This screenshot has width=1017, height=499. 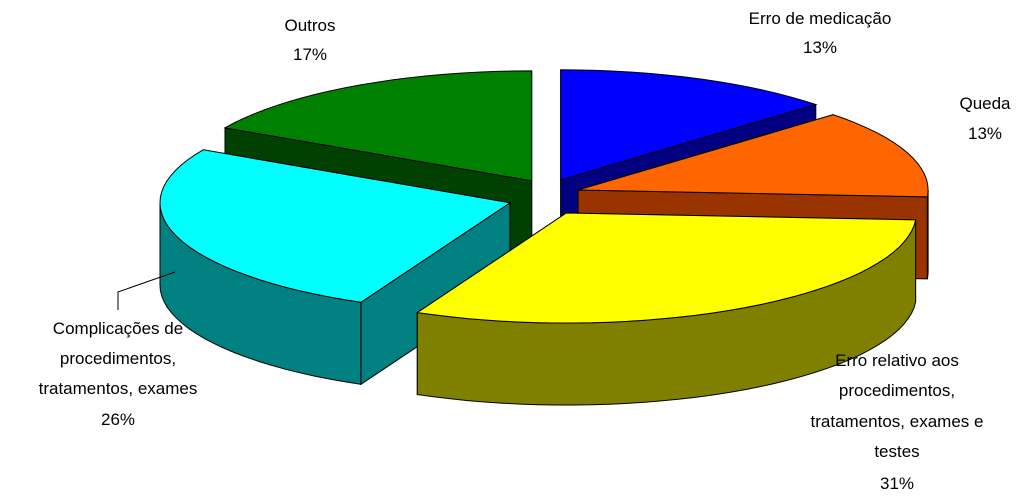 What do you see at coordinates (927, 234) in the screenshot?
I see `slice-queda-wall` at bounding box center [927, 234].